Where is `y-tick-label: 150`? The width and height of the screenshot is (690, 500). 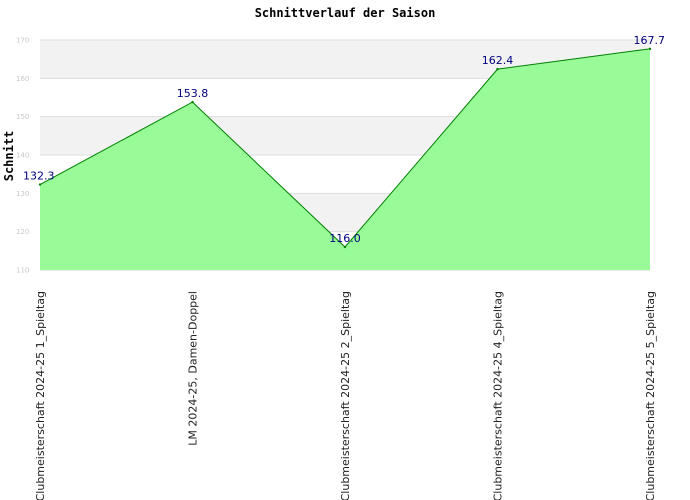 y-tick-label: 150 is located at coordinates (22, 117).